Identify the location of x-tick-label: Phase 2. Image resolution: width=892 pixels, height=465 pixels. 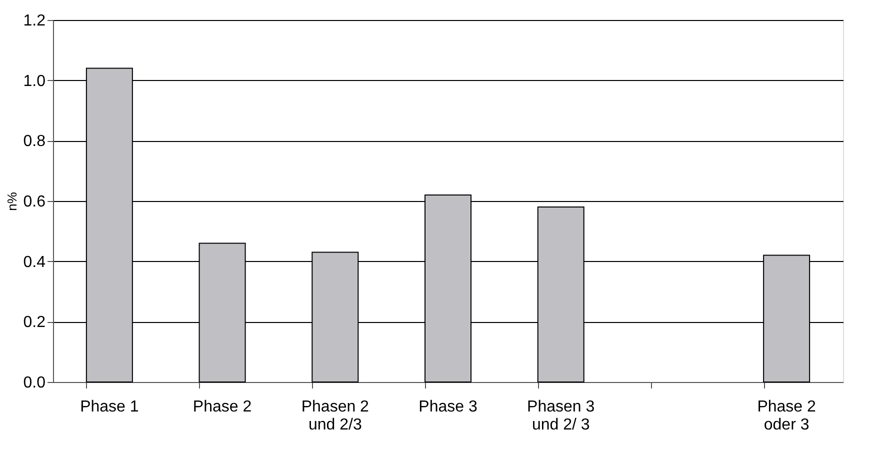
(222, 407).